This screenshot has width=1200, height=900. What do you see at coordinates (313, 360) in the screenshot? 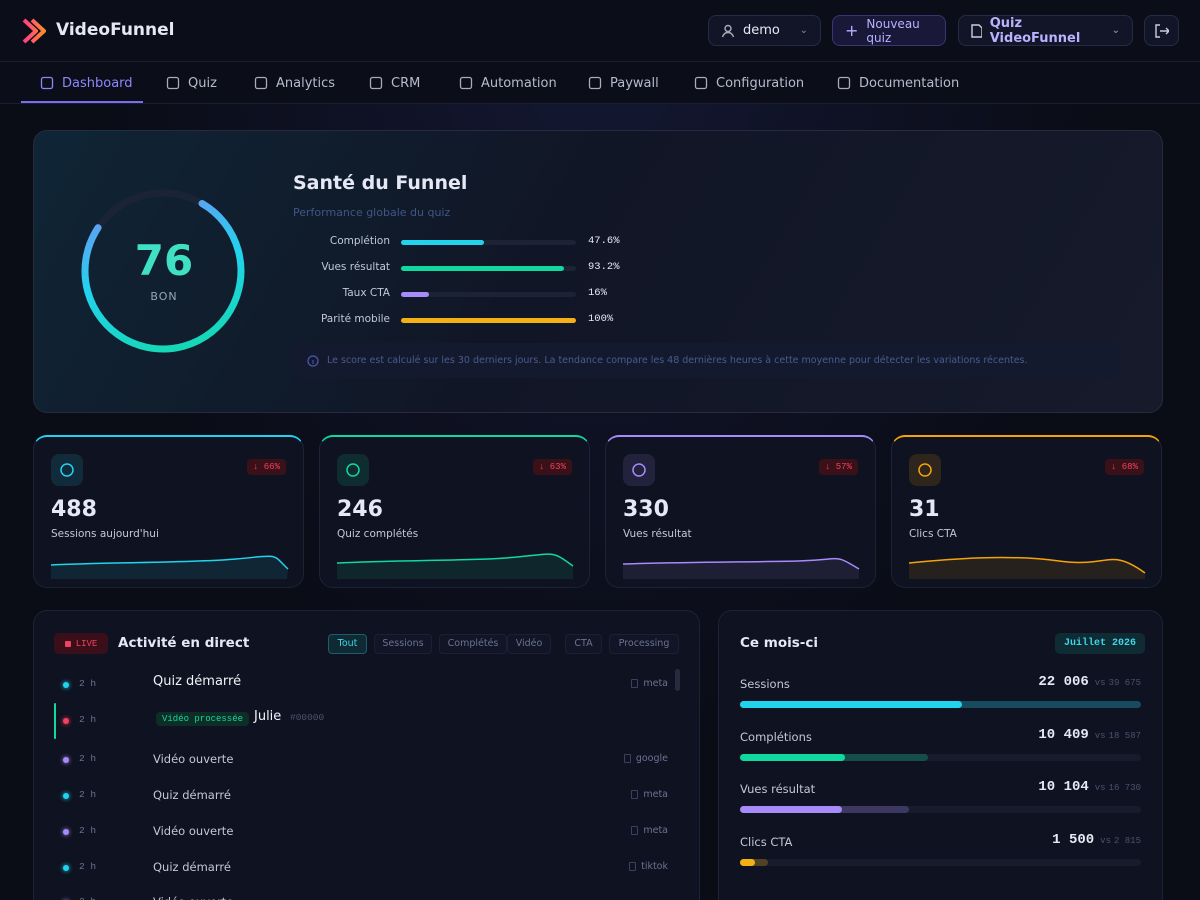
I see `info-icon` at bounding box center [313, 360].